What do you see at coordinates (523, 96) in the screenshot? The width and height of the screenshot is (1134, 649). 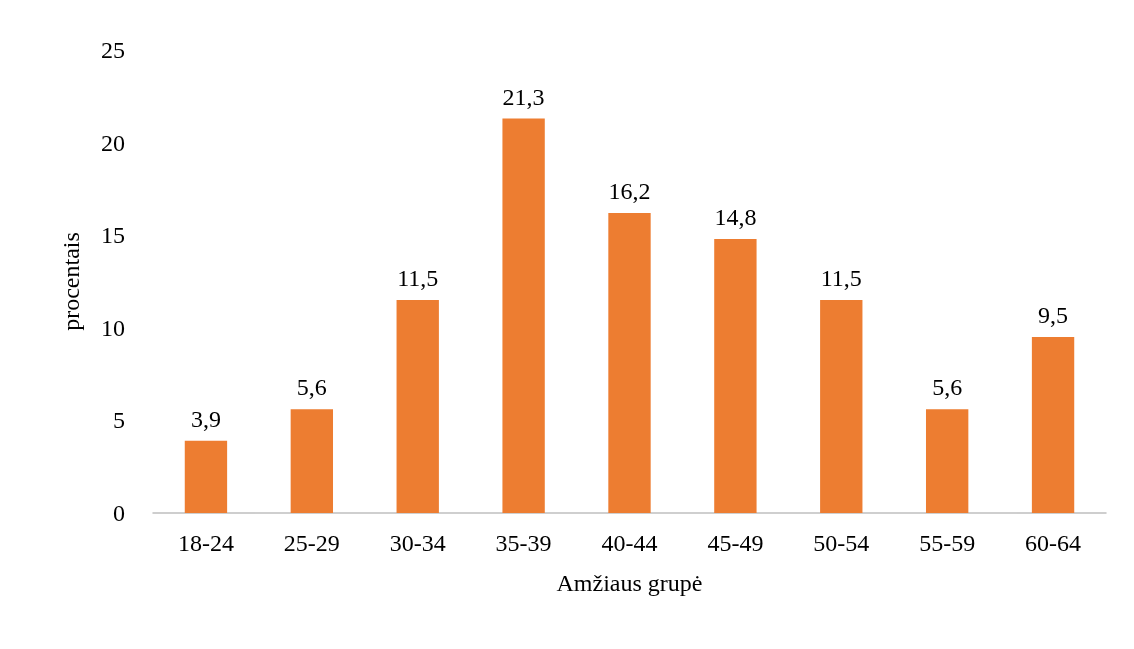 I see `data-label: 21,3` at bounding box center [523, 96].